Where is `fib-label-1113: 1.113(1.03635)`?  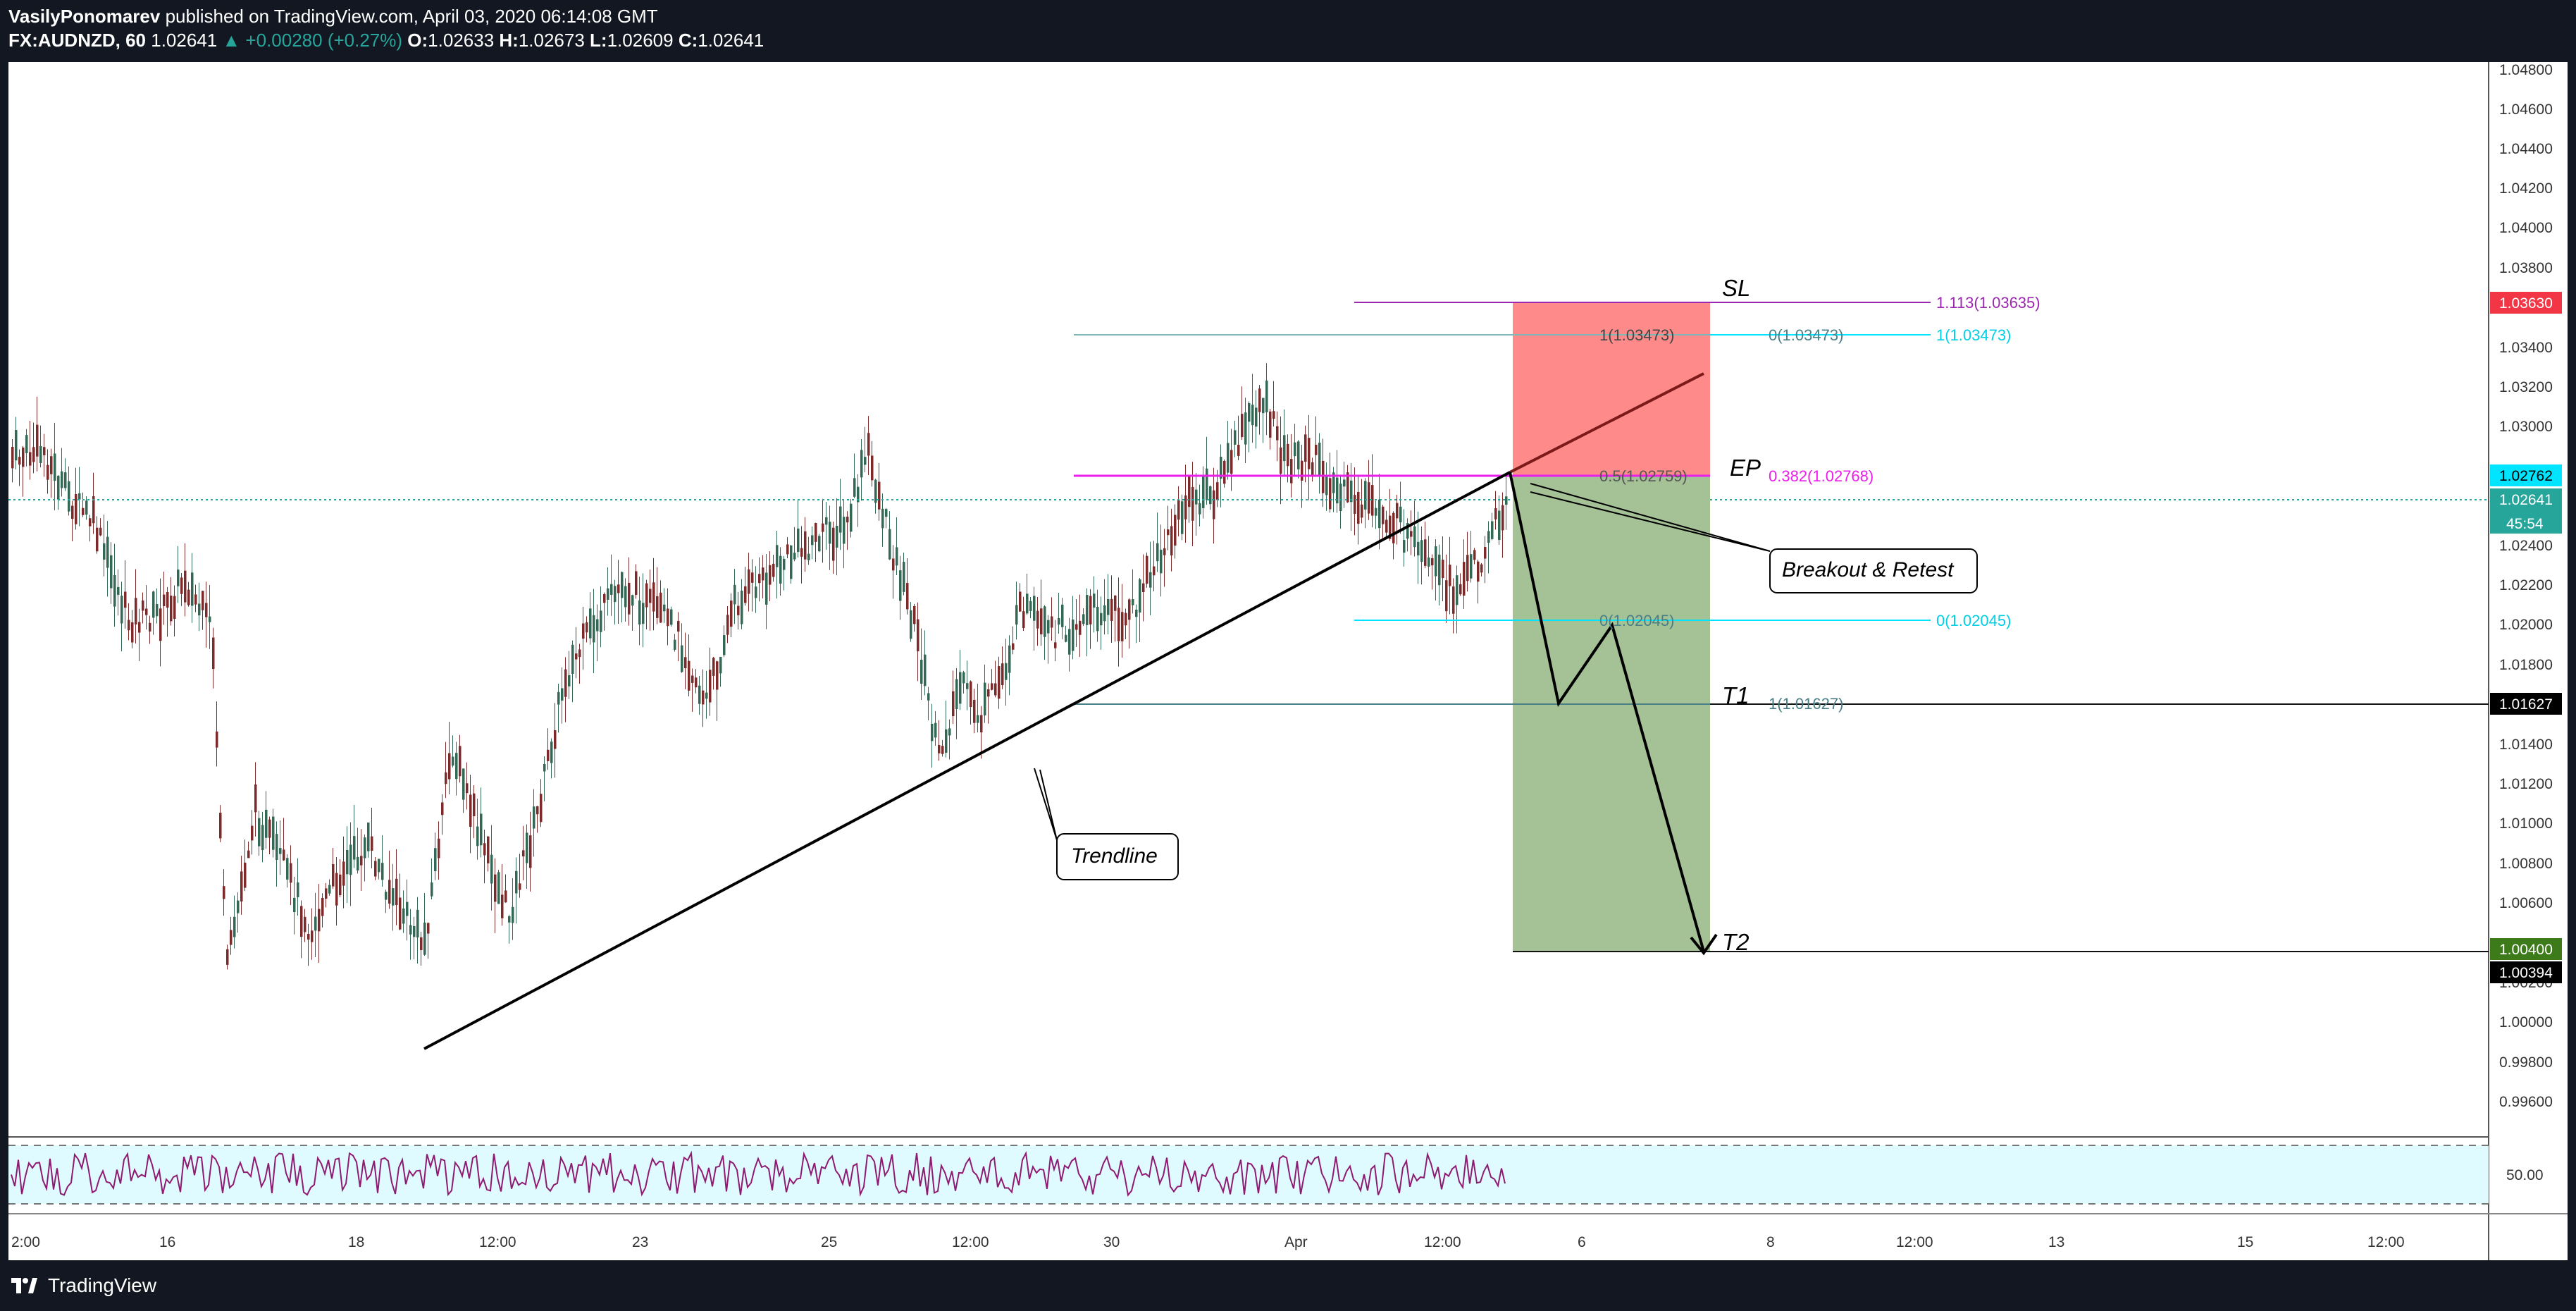
fib-label-1113: 1.113(1.03635) is located at coordinates (1988, 303).